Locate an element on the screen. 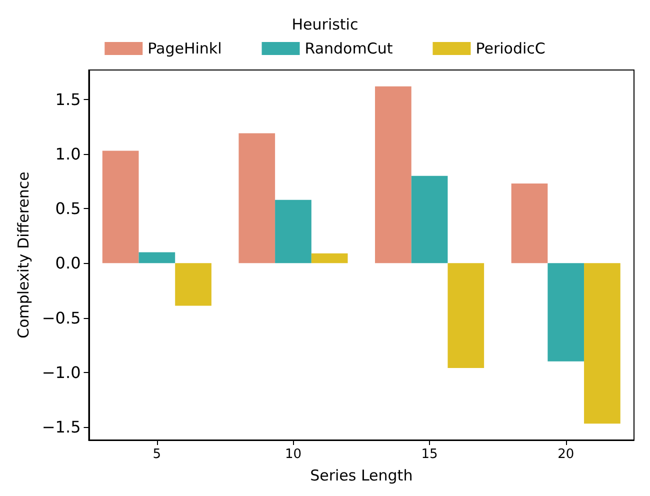 The image size is (650, 496). legend-label: PeriodicC is located at coordinates (511, 49).